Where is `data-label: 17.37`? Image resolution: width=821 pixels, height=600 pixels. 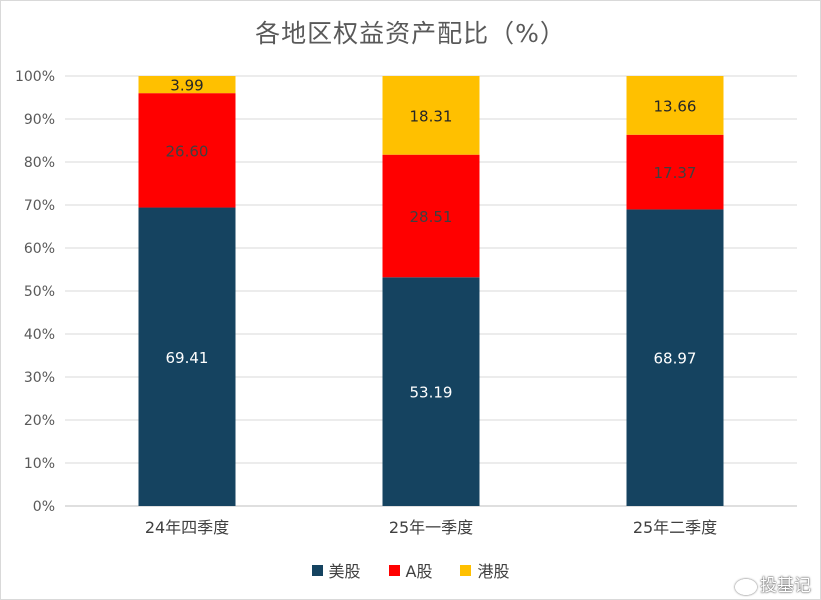 data-label: 17.37 is located at coordinates (675, 173).